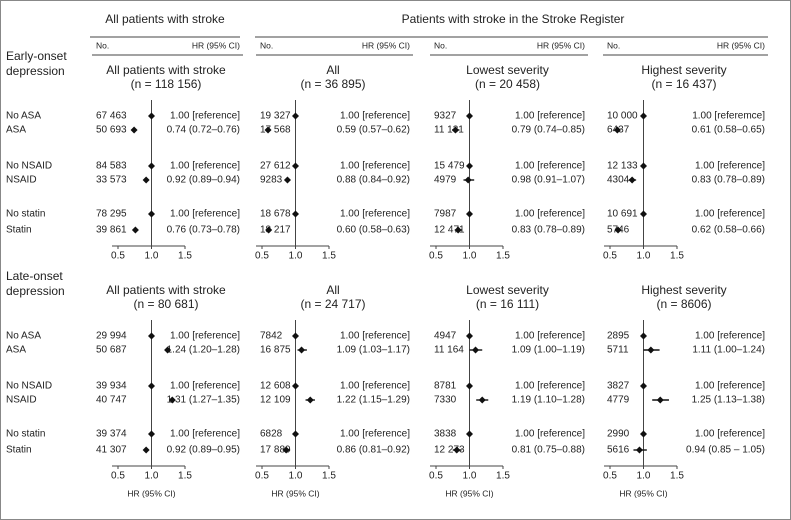 This screenshot has height=520, width=791. I want to click on value-label: 0.76 (0.73–0.78), so click(203, 230).